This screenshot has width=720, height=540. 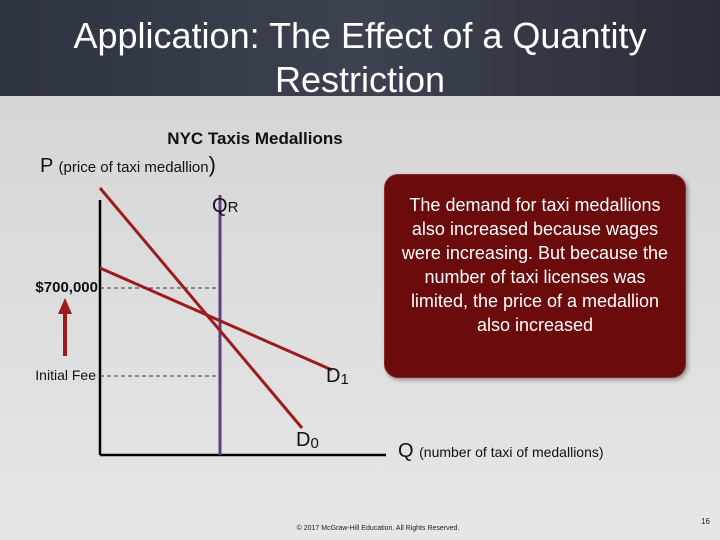 What do you see at coordinates (359, 35) in the screenshot?
I see `title-line: Application: The Effect of a Quantity` at bounding box center [359, 35].